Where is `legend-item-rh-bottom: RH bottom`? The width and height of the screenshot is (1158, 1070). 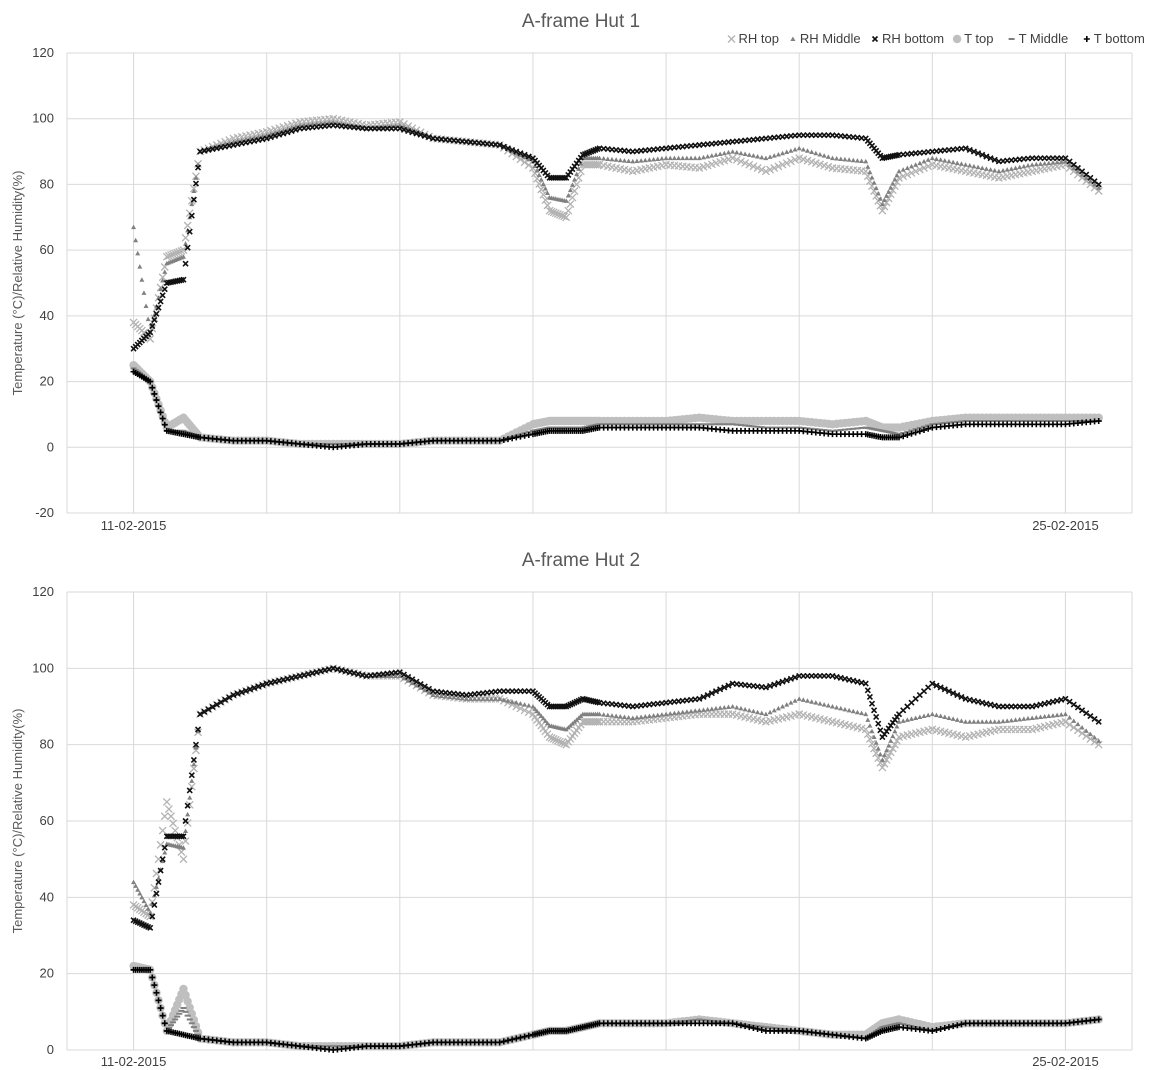
legend-item-rh-bottom: RH bottom is located at coordinates (907, 38).